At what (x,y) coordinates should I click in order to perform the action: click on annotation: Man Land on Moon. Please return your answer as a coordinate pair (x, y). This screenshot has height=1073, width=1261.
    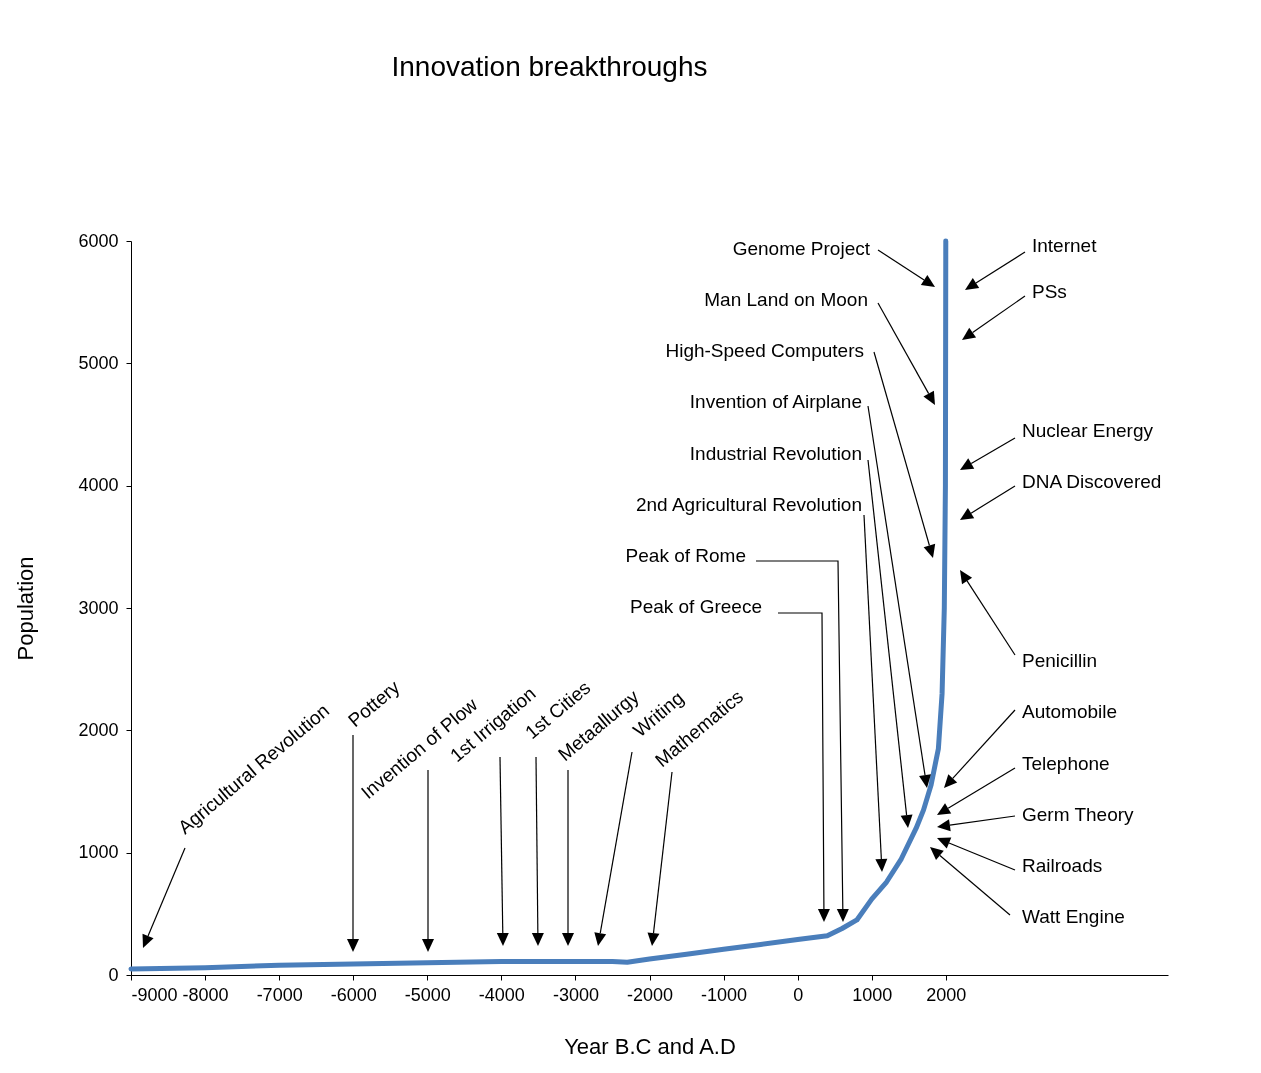
    Looking at the image, I should click on (786, 300).